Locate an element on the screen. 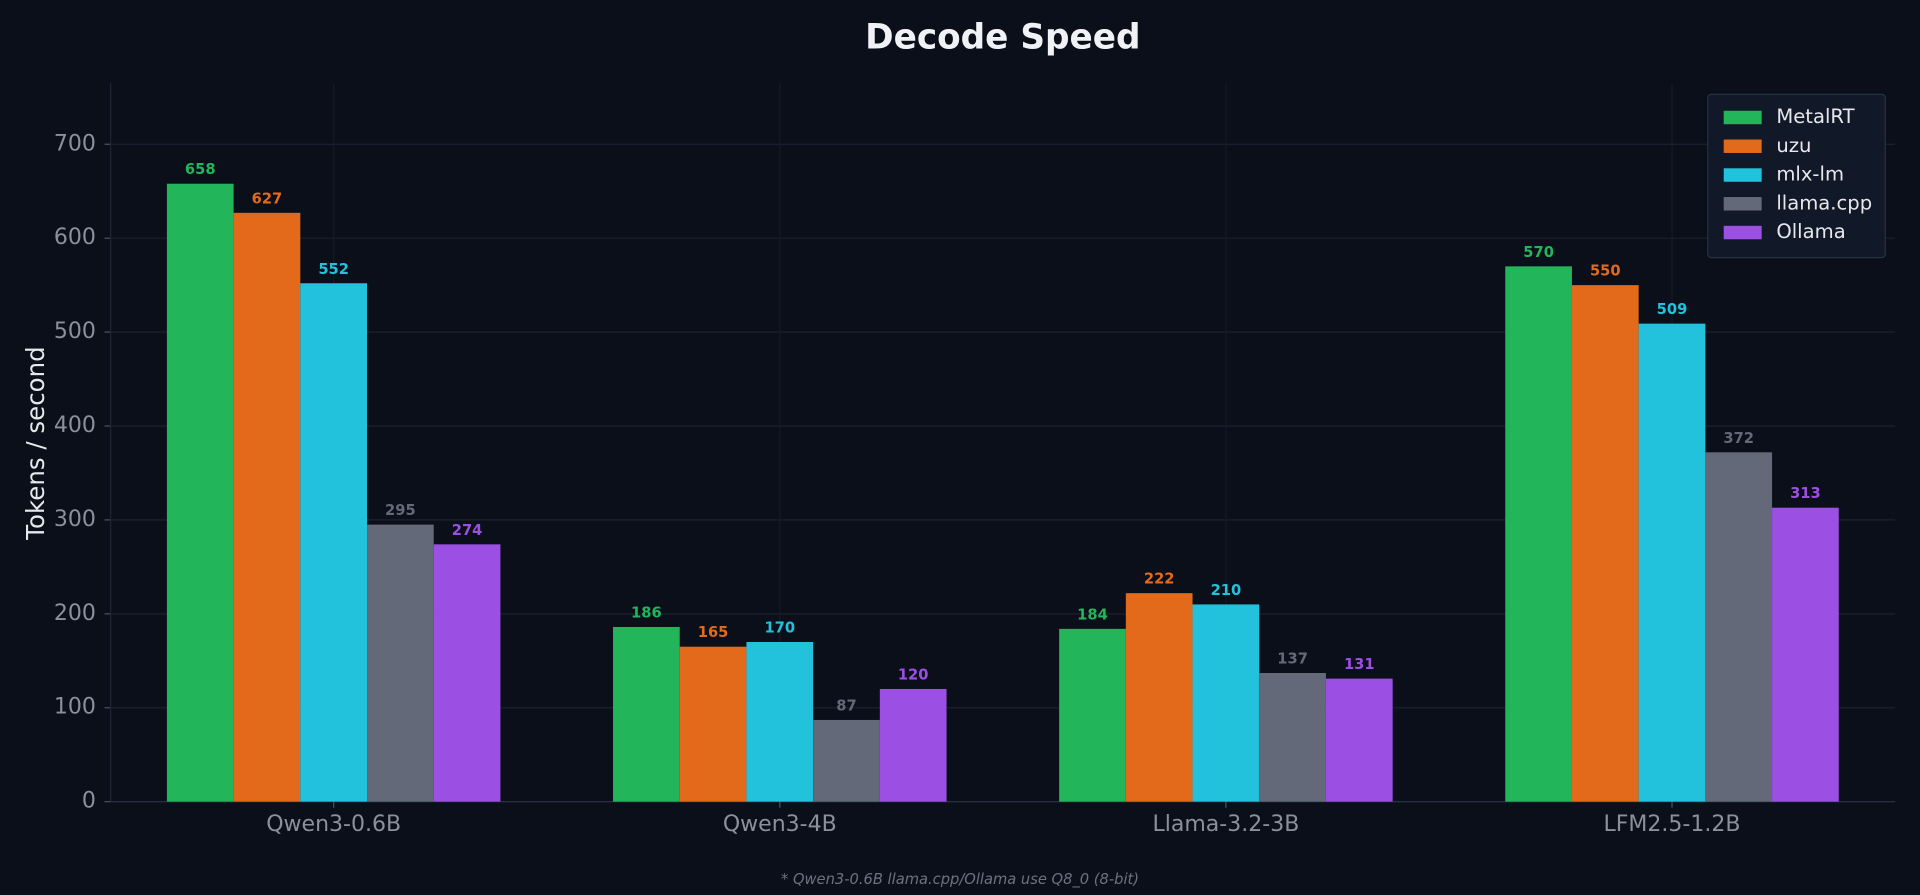 This screenshot has width=1920, height=895. value-label: 222 is located at coordinates (1159, 579).